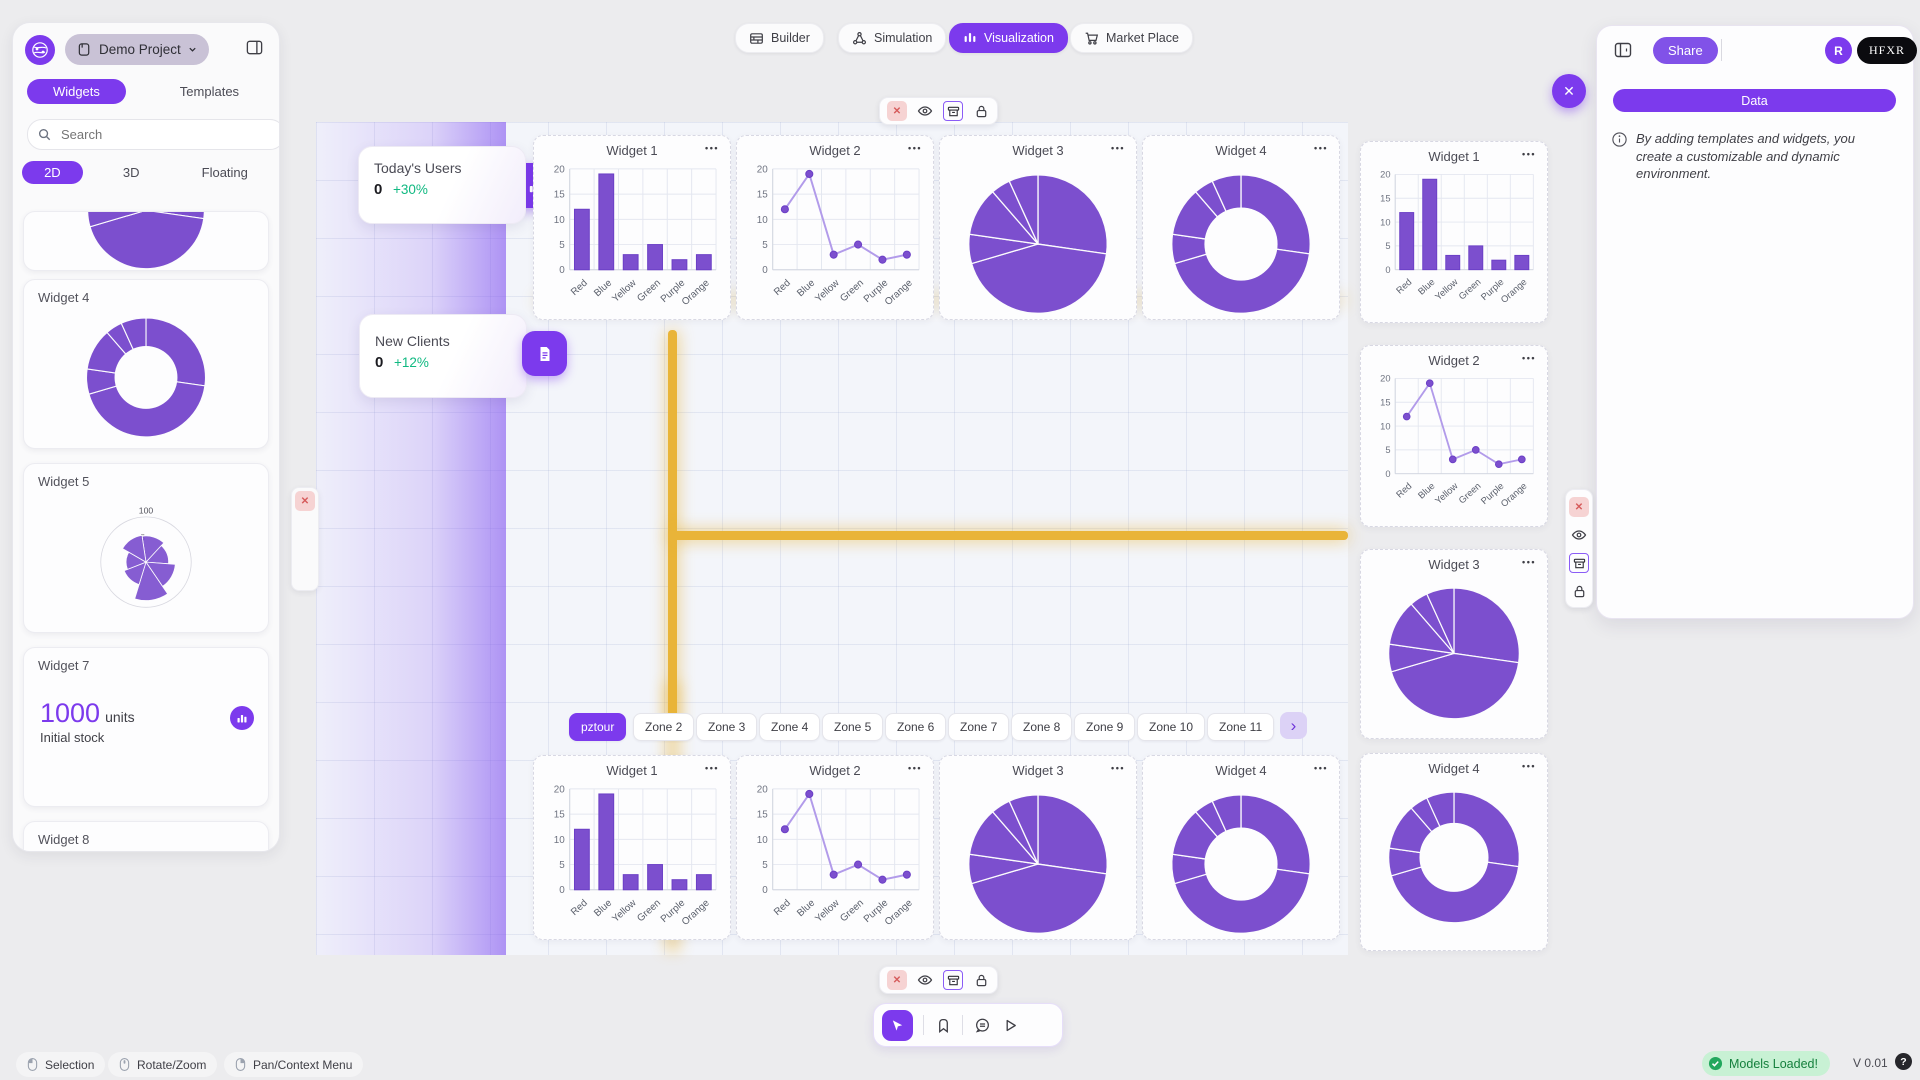  I want to click on zone-tab-pztour: pztour, so click(598, 727).